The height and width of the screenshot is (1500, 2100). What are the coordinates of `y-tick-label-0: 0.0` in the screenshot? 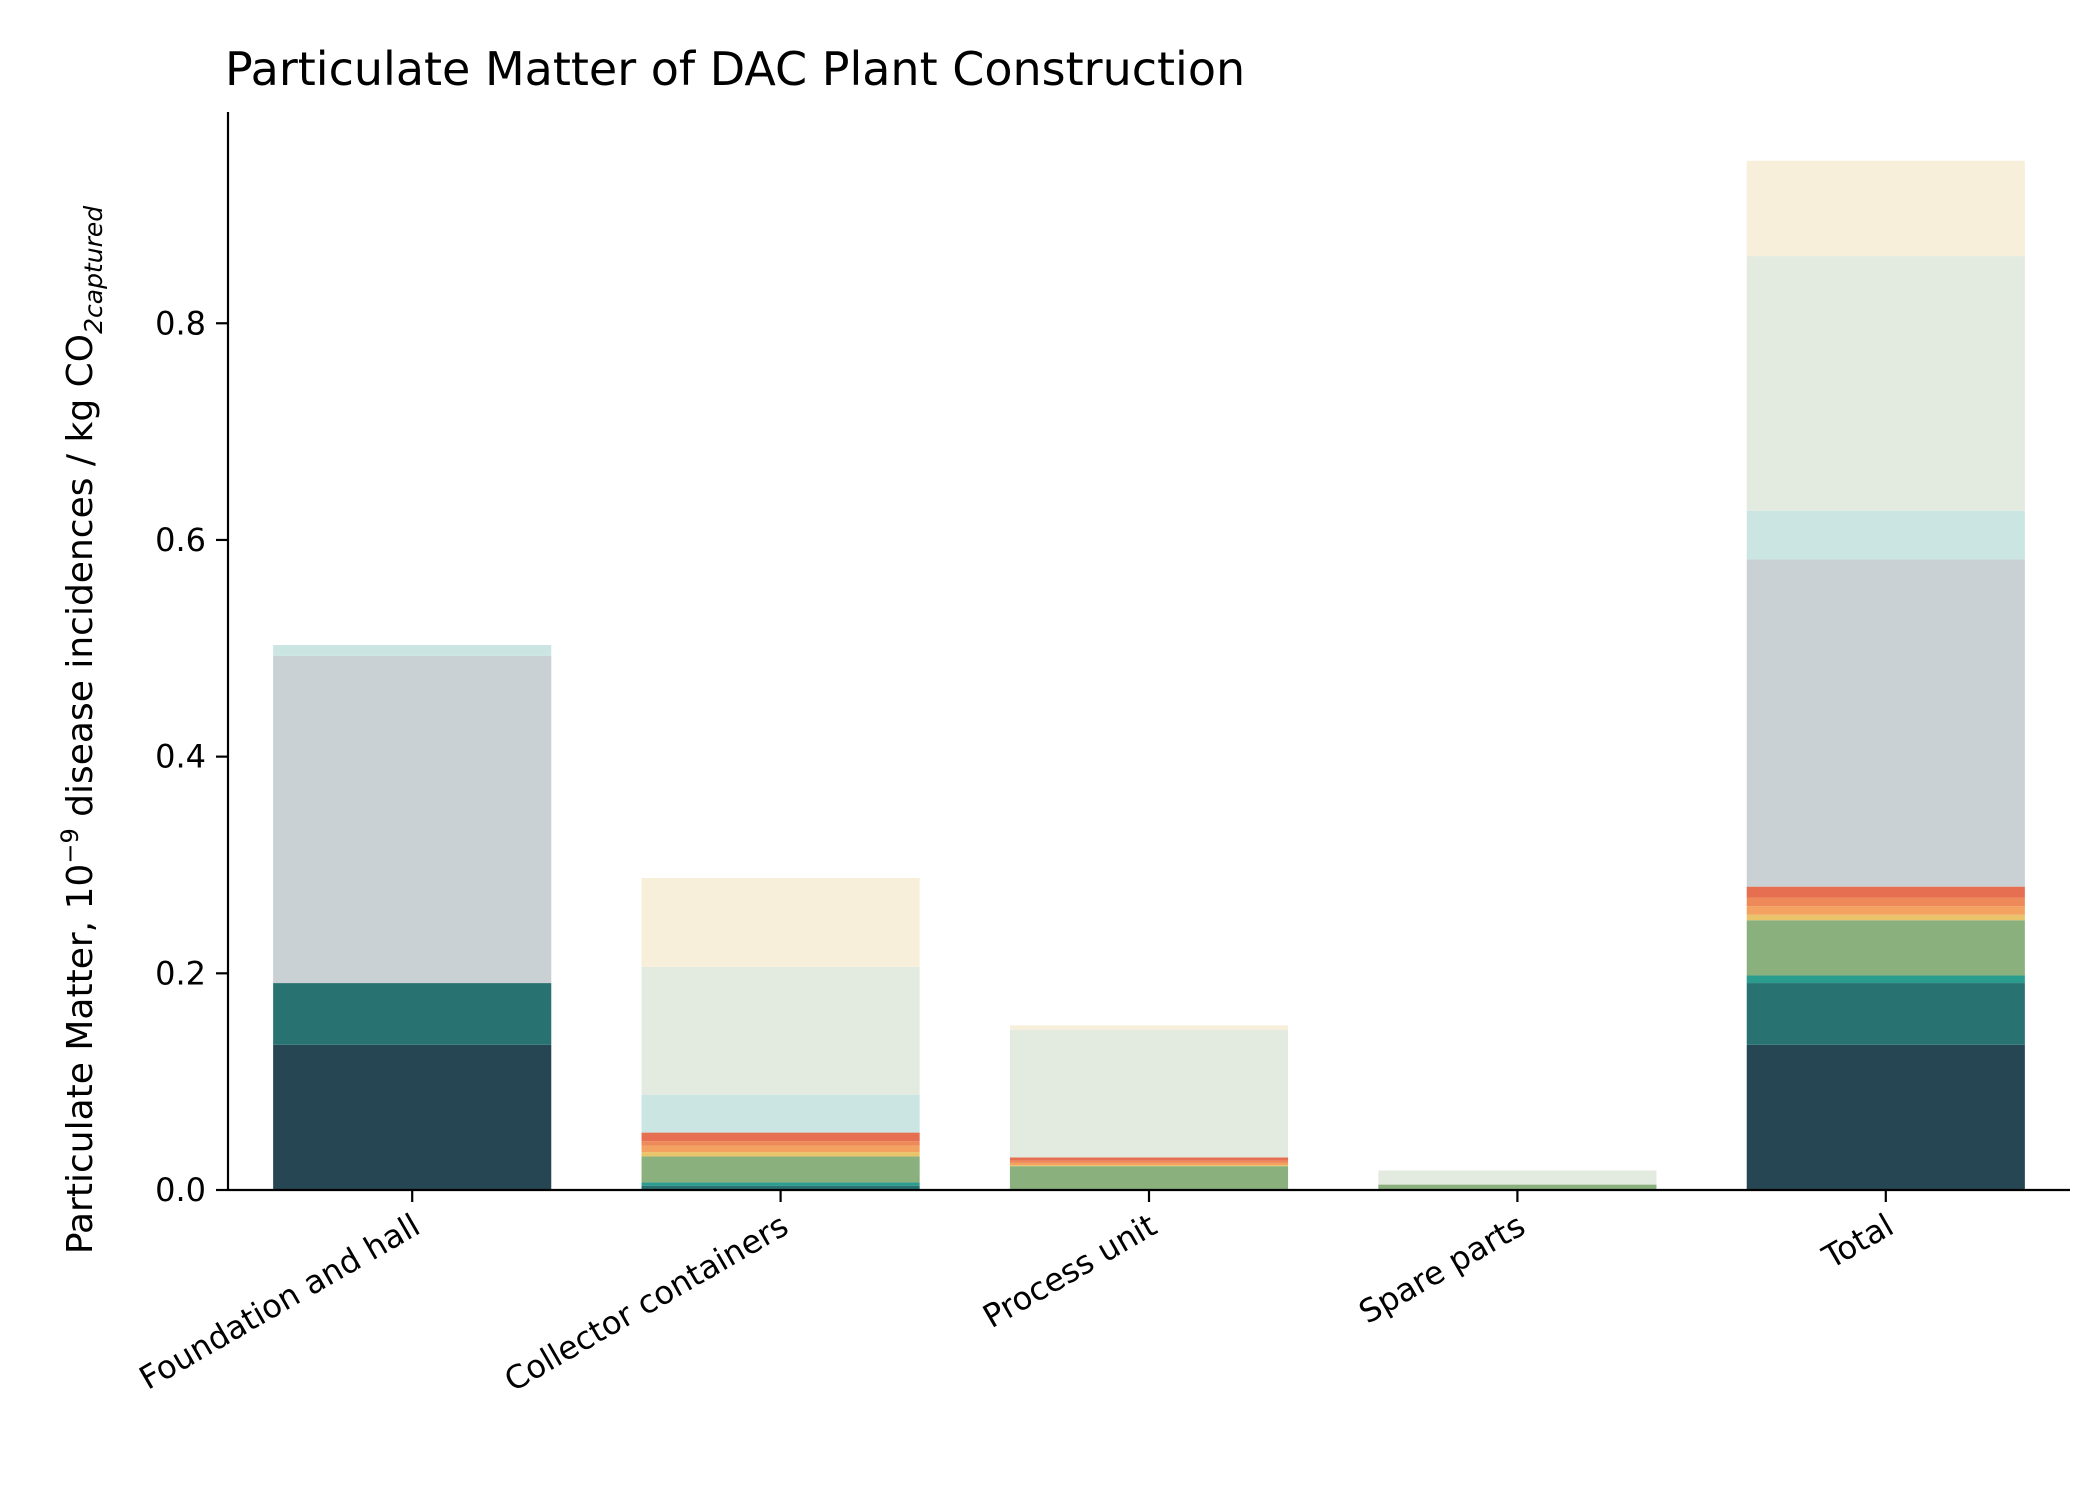 It's located at (180, 1190).